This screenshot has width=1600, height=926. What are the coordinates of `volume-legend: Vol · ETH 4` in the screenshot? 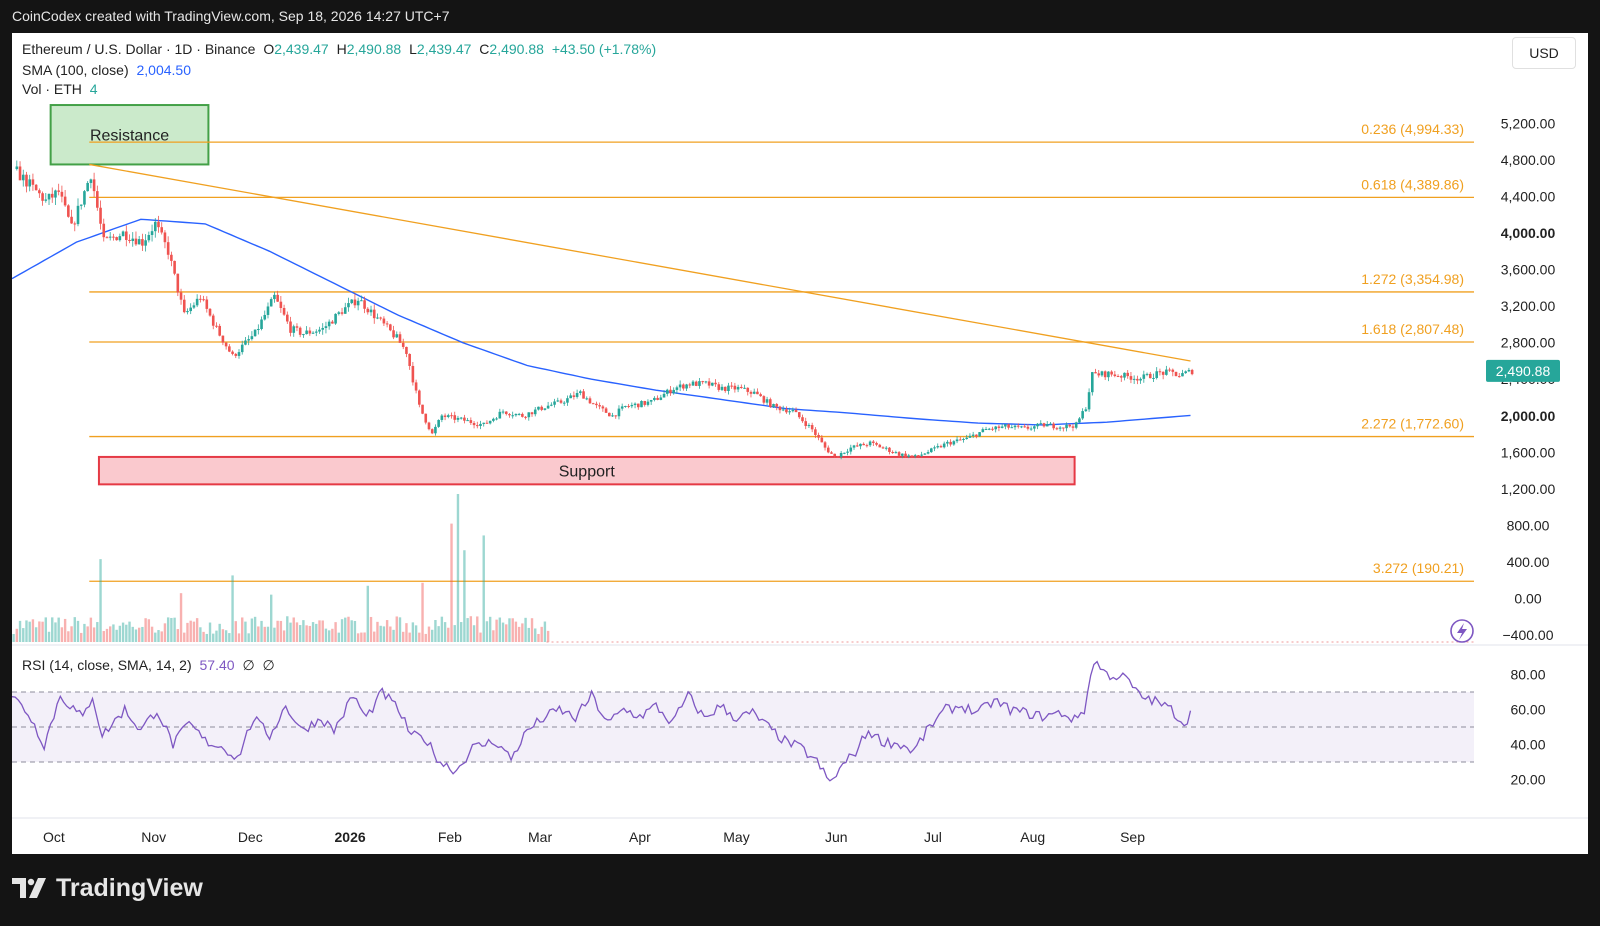 It's located at (62, 89).